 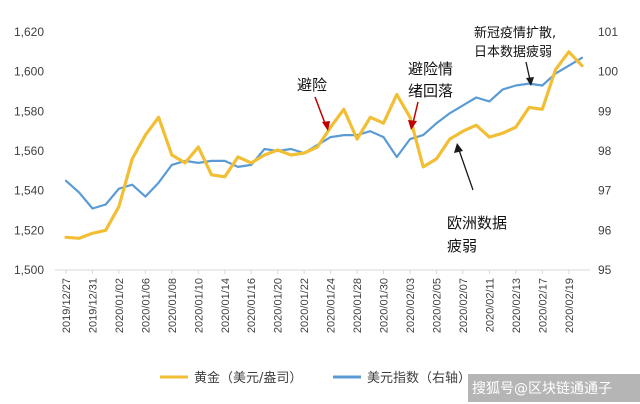 I want to click on x-tick-label: 2020/01/24, so click(x=332, y=305).